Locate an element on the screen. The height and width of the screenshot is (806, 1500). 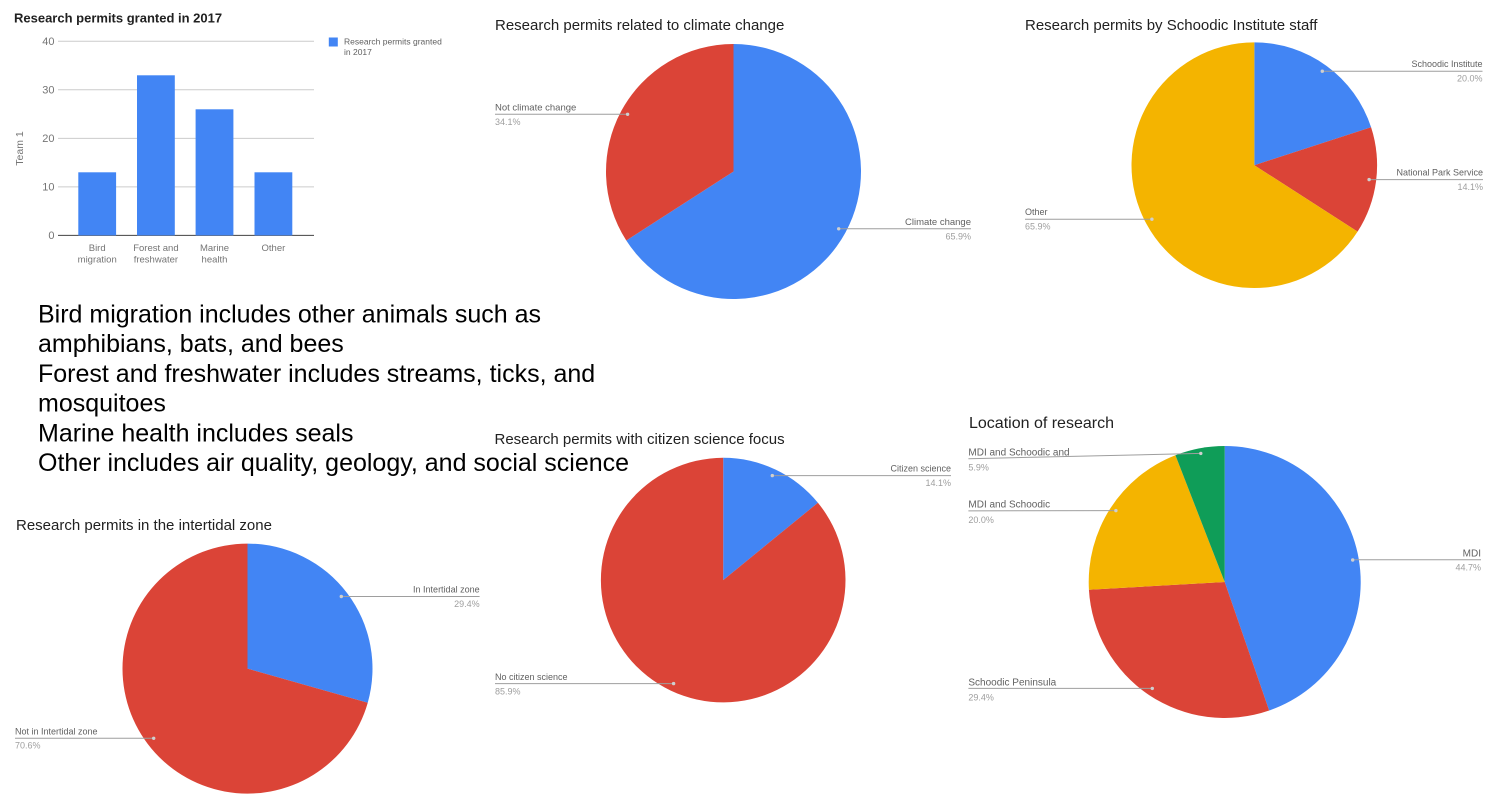
svg-text: 0 is located at coordinates (51, 236).